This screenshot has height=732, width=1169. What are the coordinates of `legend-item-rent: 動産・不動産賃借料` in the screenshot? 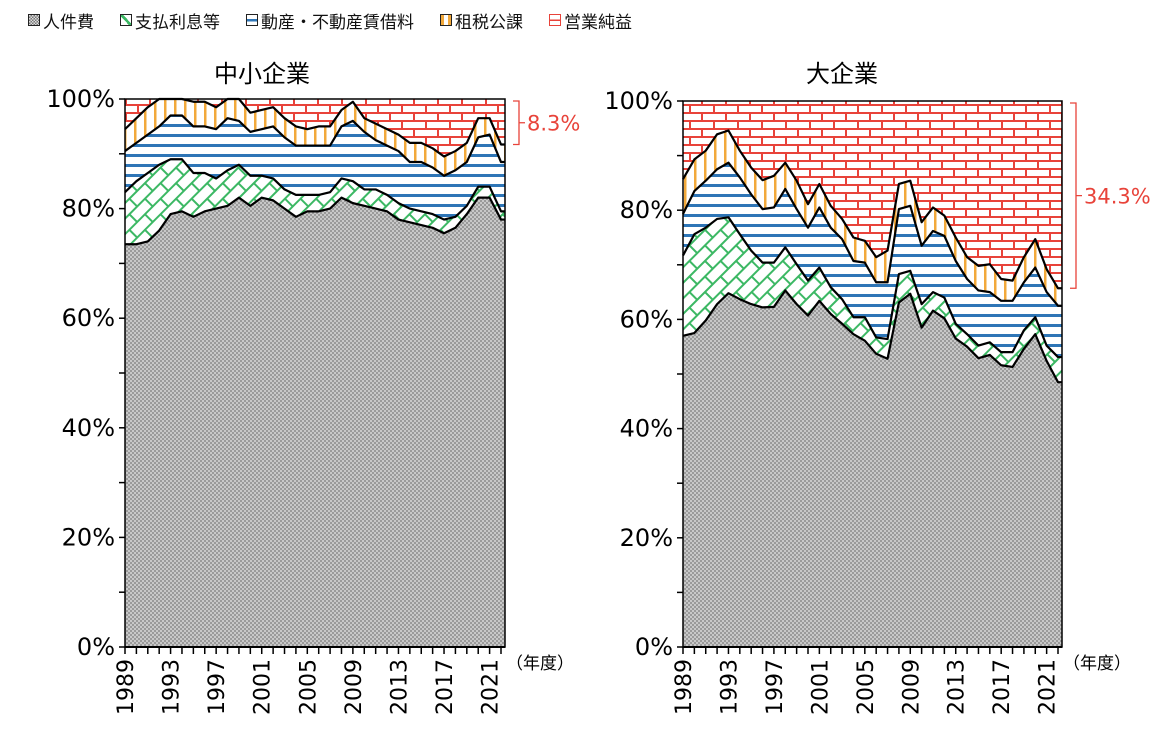 It's located at (330, 20).